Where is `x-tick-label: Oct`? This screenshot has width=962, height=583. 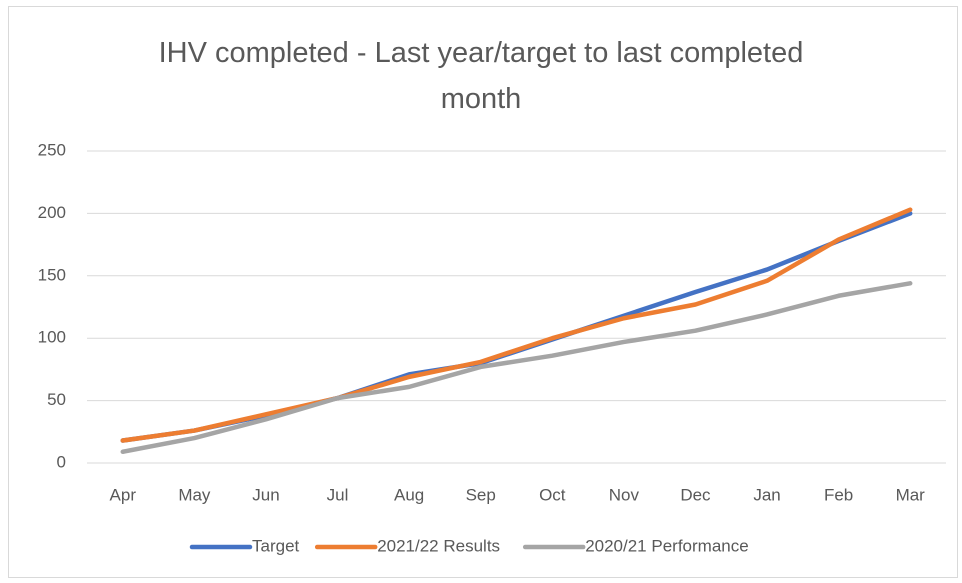 x-tick-label: Oct is located at coordinates (552, 494).